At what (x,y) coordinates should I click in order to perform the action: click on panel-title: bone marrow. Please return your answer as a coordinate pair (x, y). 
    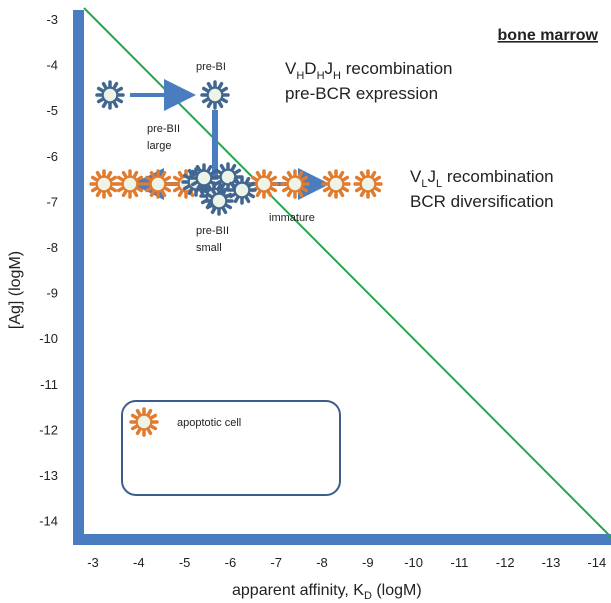
    Looking at the image, I should click on (548, 35).